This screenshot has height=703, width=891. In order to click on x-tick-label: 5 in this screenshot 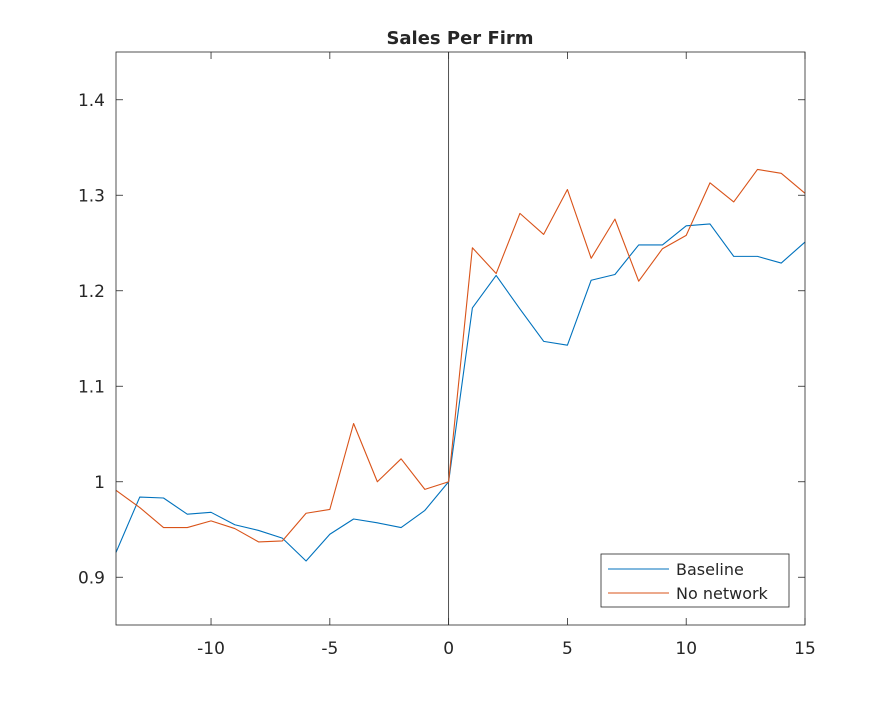, I will do `click(567, 649)`.